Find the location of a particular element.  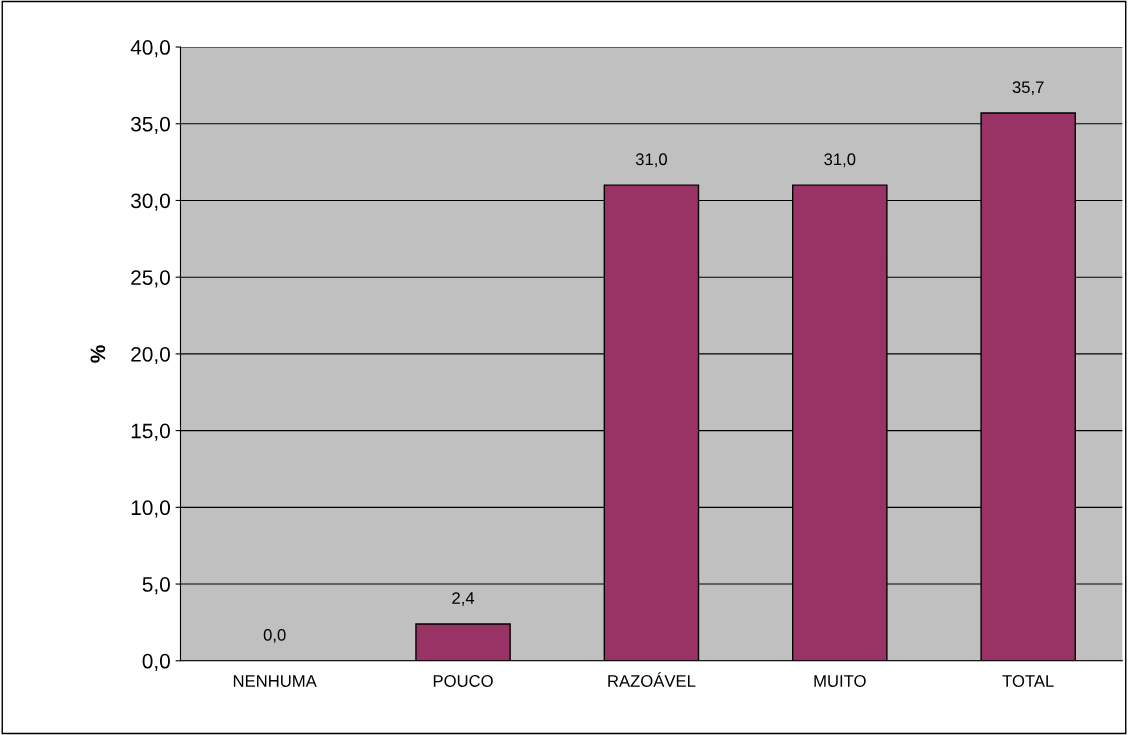

x-tick-label: NENHUMA is located at coordinates (275, 681).